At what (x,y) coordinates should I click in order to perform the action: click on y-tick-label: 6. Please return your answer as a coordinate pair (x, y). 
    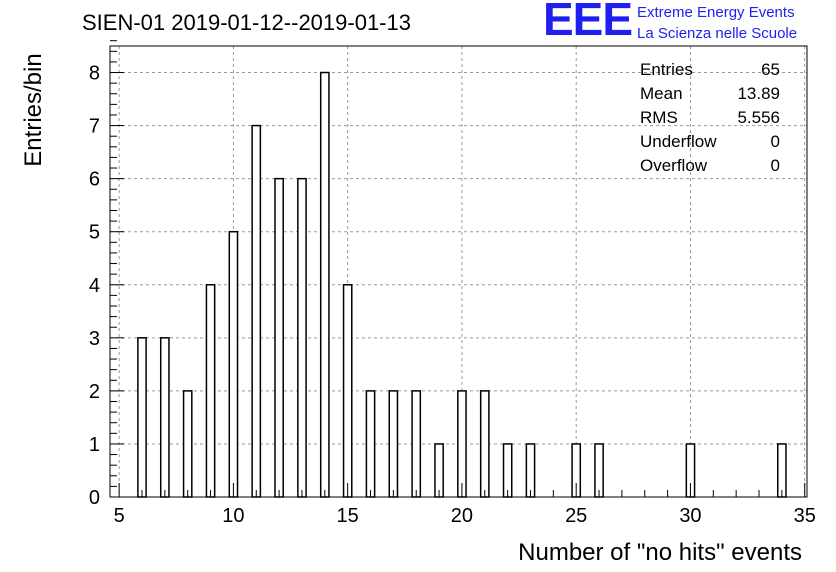
    Looking at the image, I should click on (94, 180).